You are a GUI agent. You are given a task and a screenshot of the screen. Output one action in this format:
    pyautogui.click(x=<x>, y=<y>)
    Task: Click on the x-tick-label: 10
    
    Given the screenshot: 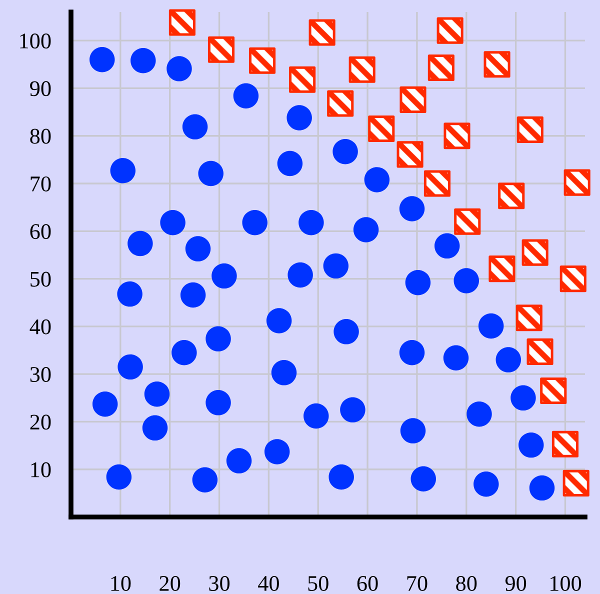 What is the action you would take?
    pyautogui.click(x=121, y=583)
    